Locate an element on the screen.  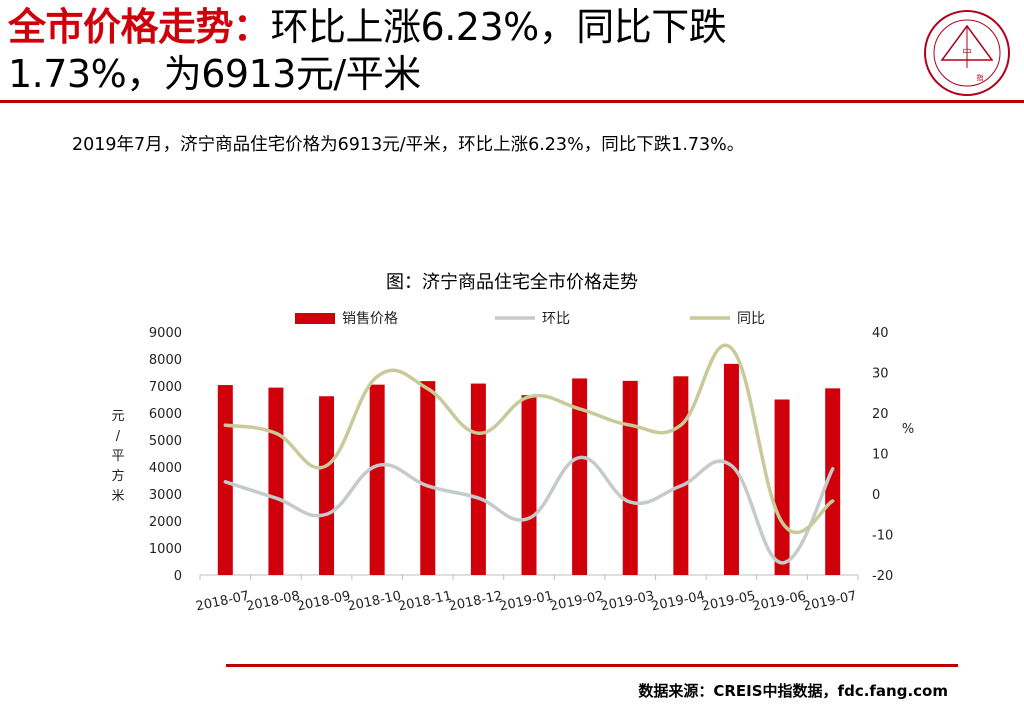
y-axis-label-char: 米 is located at coordinates (117, 496).